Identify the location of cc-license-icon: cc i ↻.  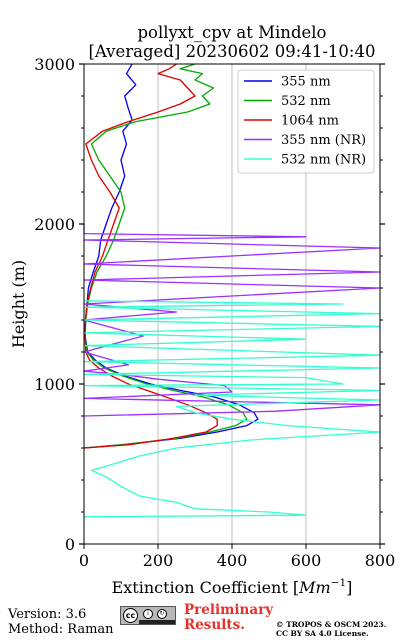
(148, 615).